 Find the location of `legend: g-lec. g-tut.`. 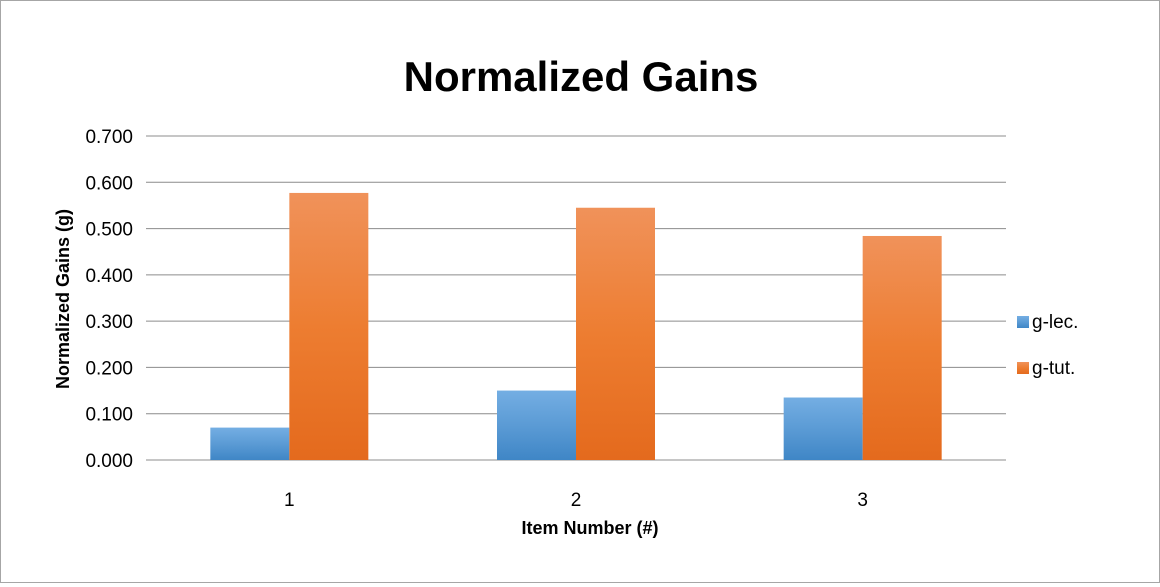

legend: g-lec. g-tut. is located at coordinates (1047, 345).